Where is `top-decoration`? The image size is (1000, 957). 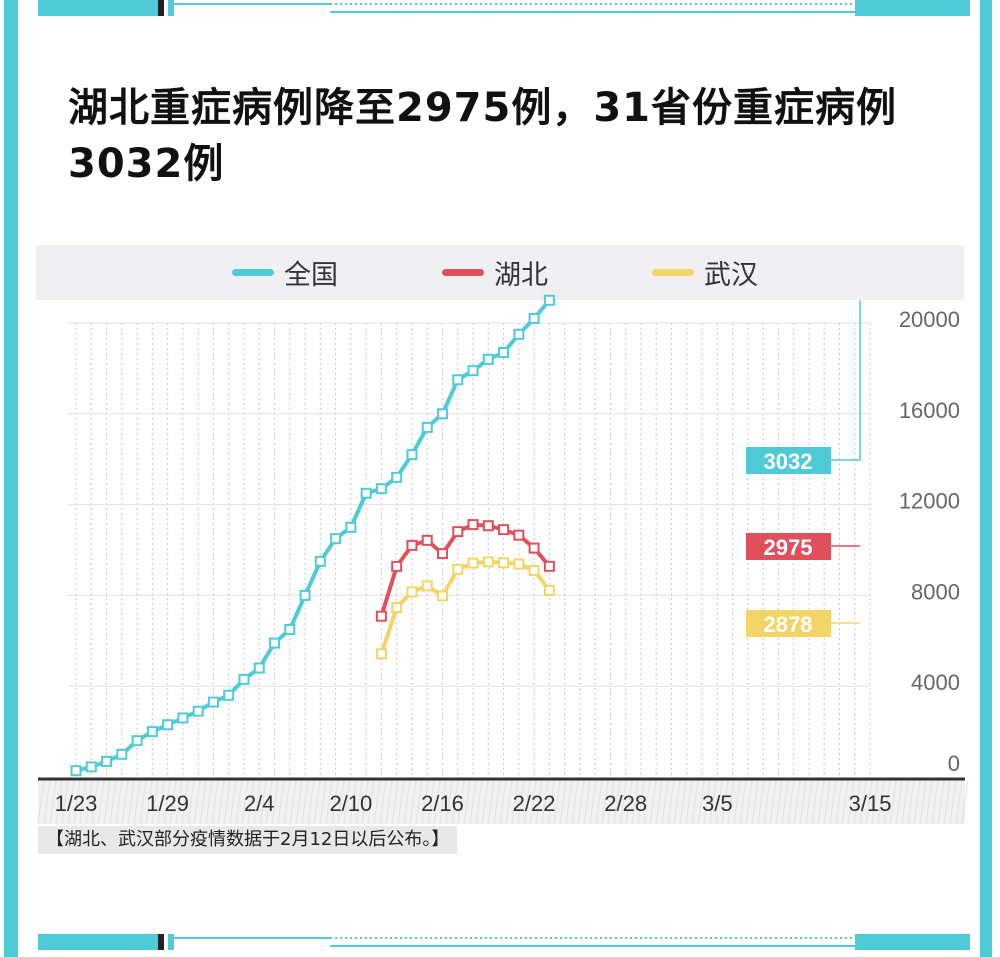 top-decoration is located at coordinates (504, 8).